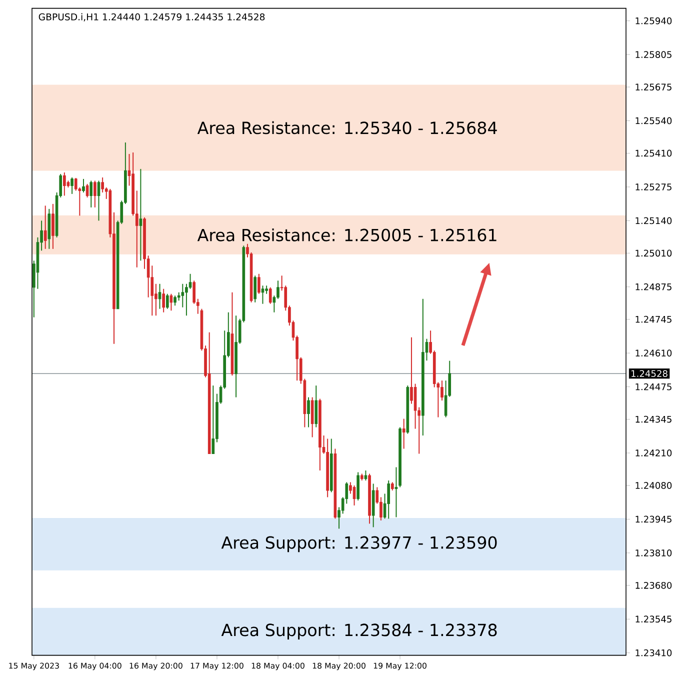 Image resolution: width=678 pixels, height=678 pixels. I want to click on y-tick-label: 1.24475, so click(654, 386).